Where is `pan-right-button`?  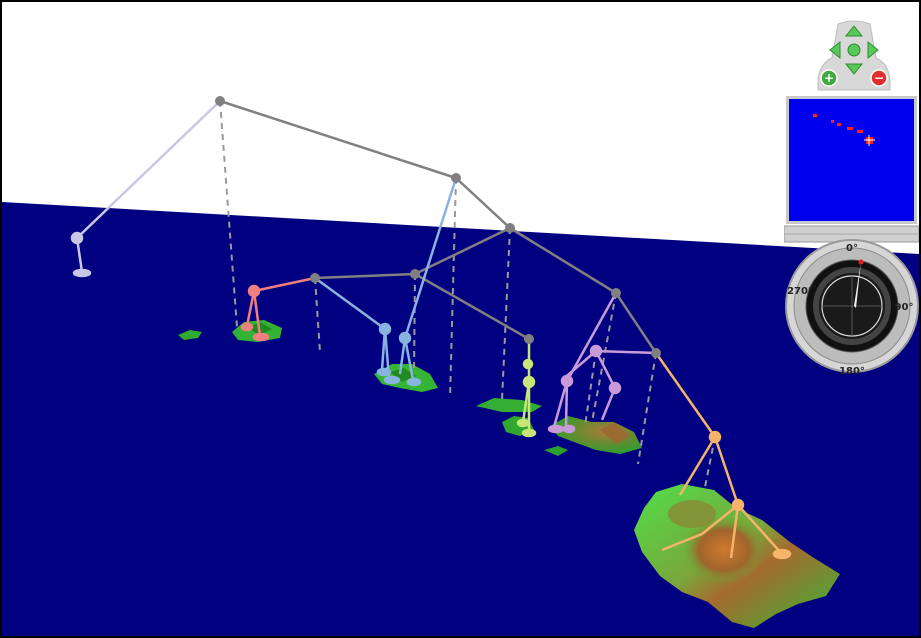
pan-right-button is located at coordinates (873, 50).